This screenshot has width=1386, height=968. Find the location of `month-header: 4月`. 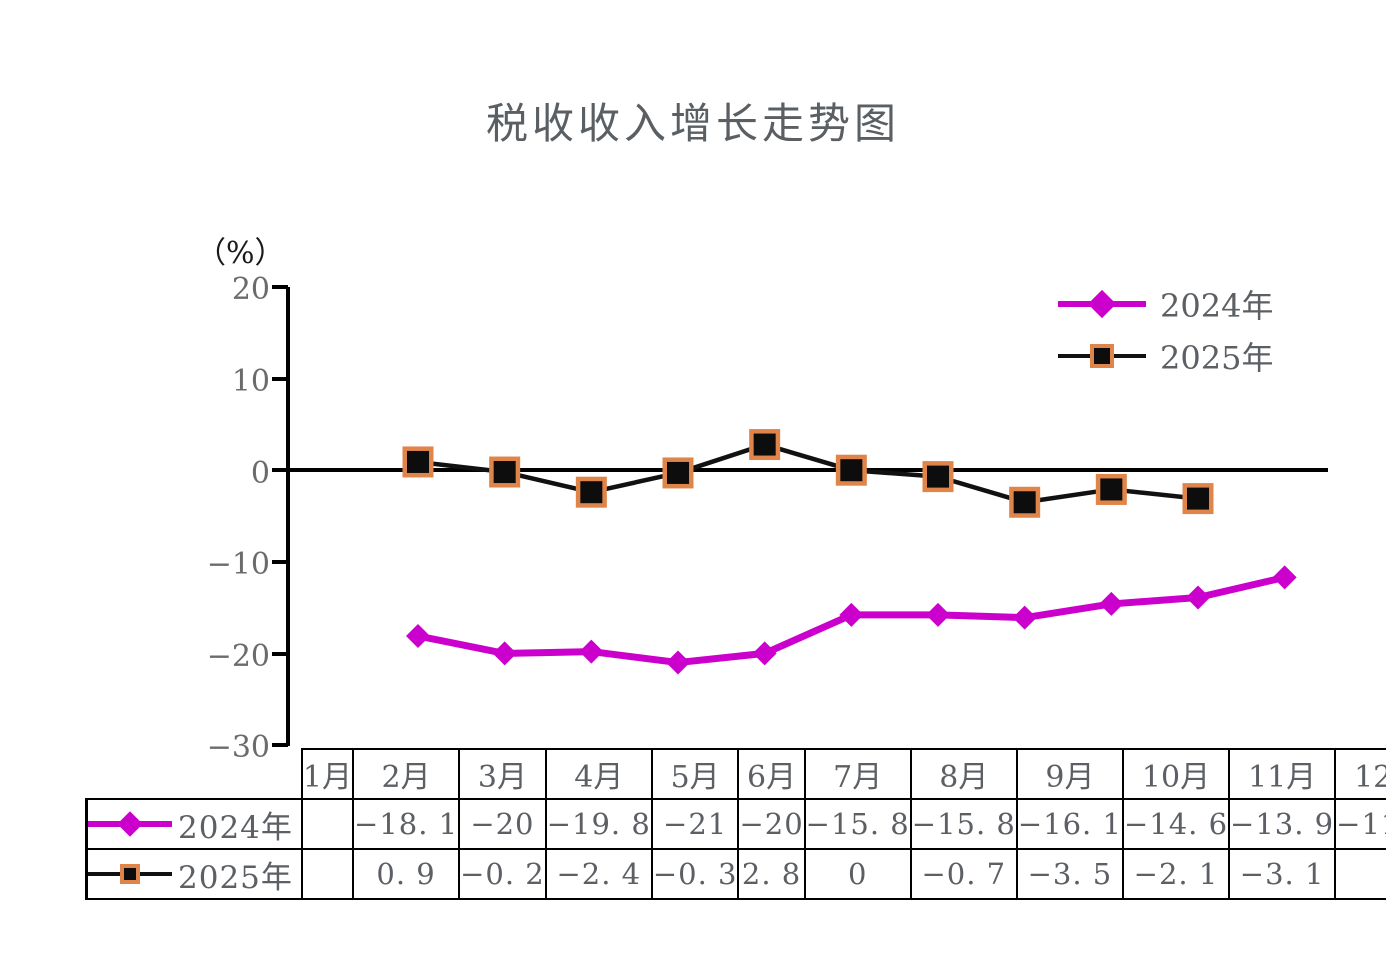

month-header: 4月 is located at coordinates (598, 774).